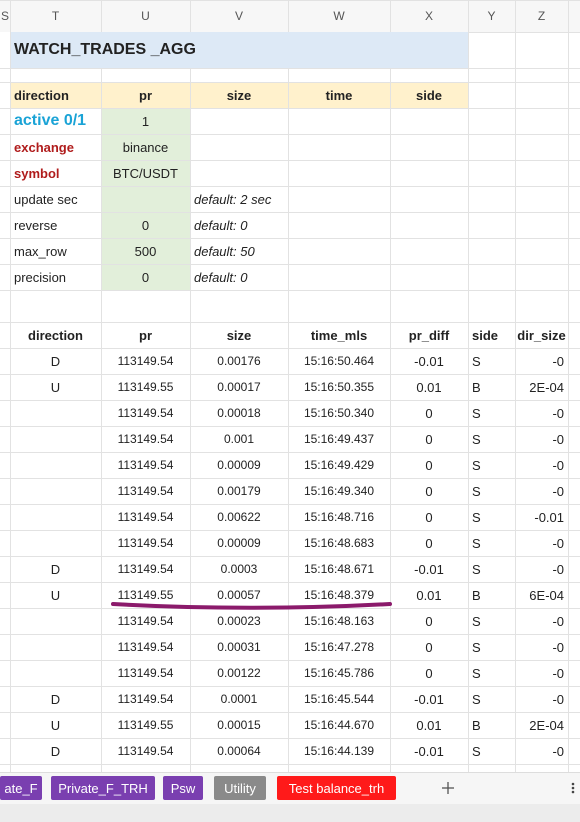 The image size is (580, 822). What do you see at coordinates (145, 95) in the screenshot?
I see `config-header: pr` at bounding box center [145, 95].